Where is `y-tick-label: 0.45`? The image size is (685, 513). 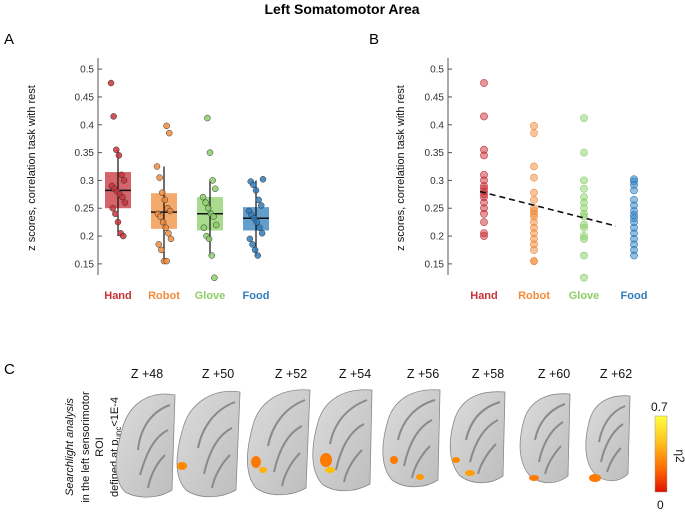
y-tick-label: 0.45 is located at coordinates (435, 97).